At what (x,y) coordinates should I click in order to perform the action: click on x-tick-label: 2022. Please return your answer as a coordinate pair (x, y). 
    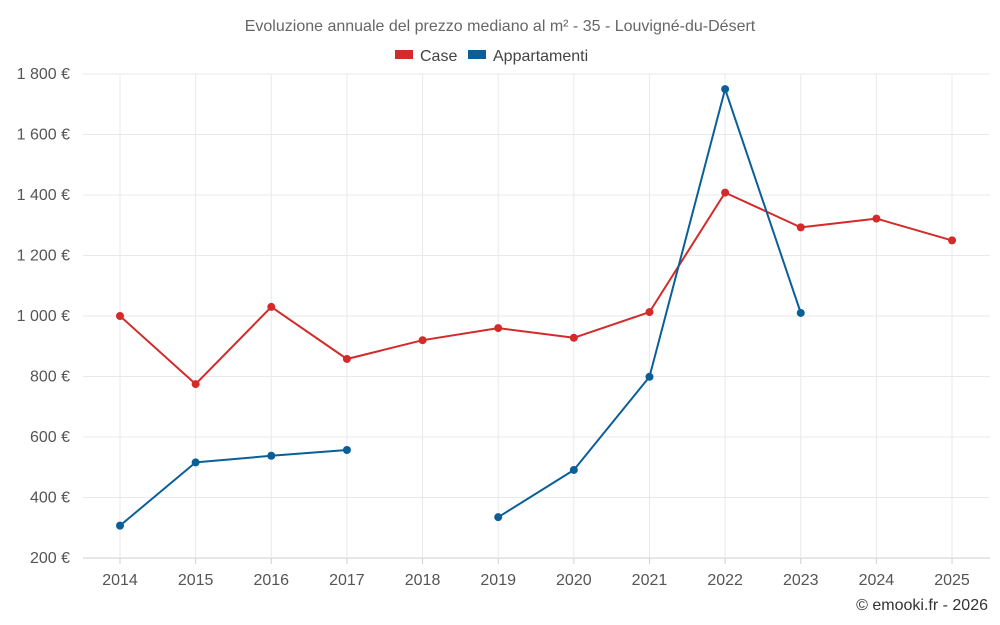
    Looking at the image, I should click on (725, 580).